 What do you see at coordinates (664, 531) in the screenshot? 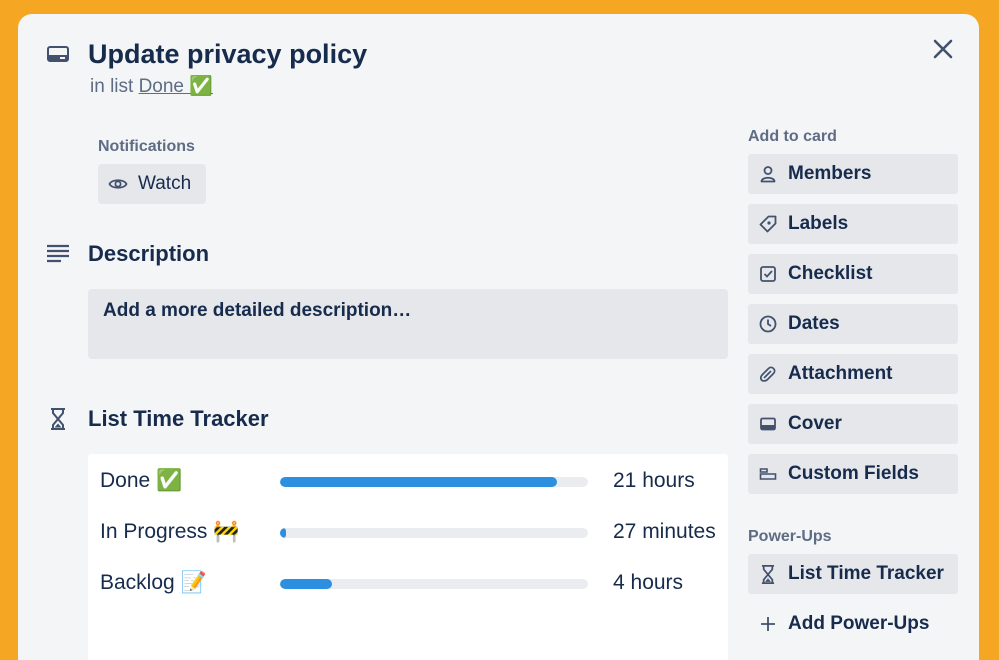
I see `tracker-row-value: 27 minutes` at bounding box center [664, 531].